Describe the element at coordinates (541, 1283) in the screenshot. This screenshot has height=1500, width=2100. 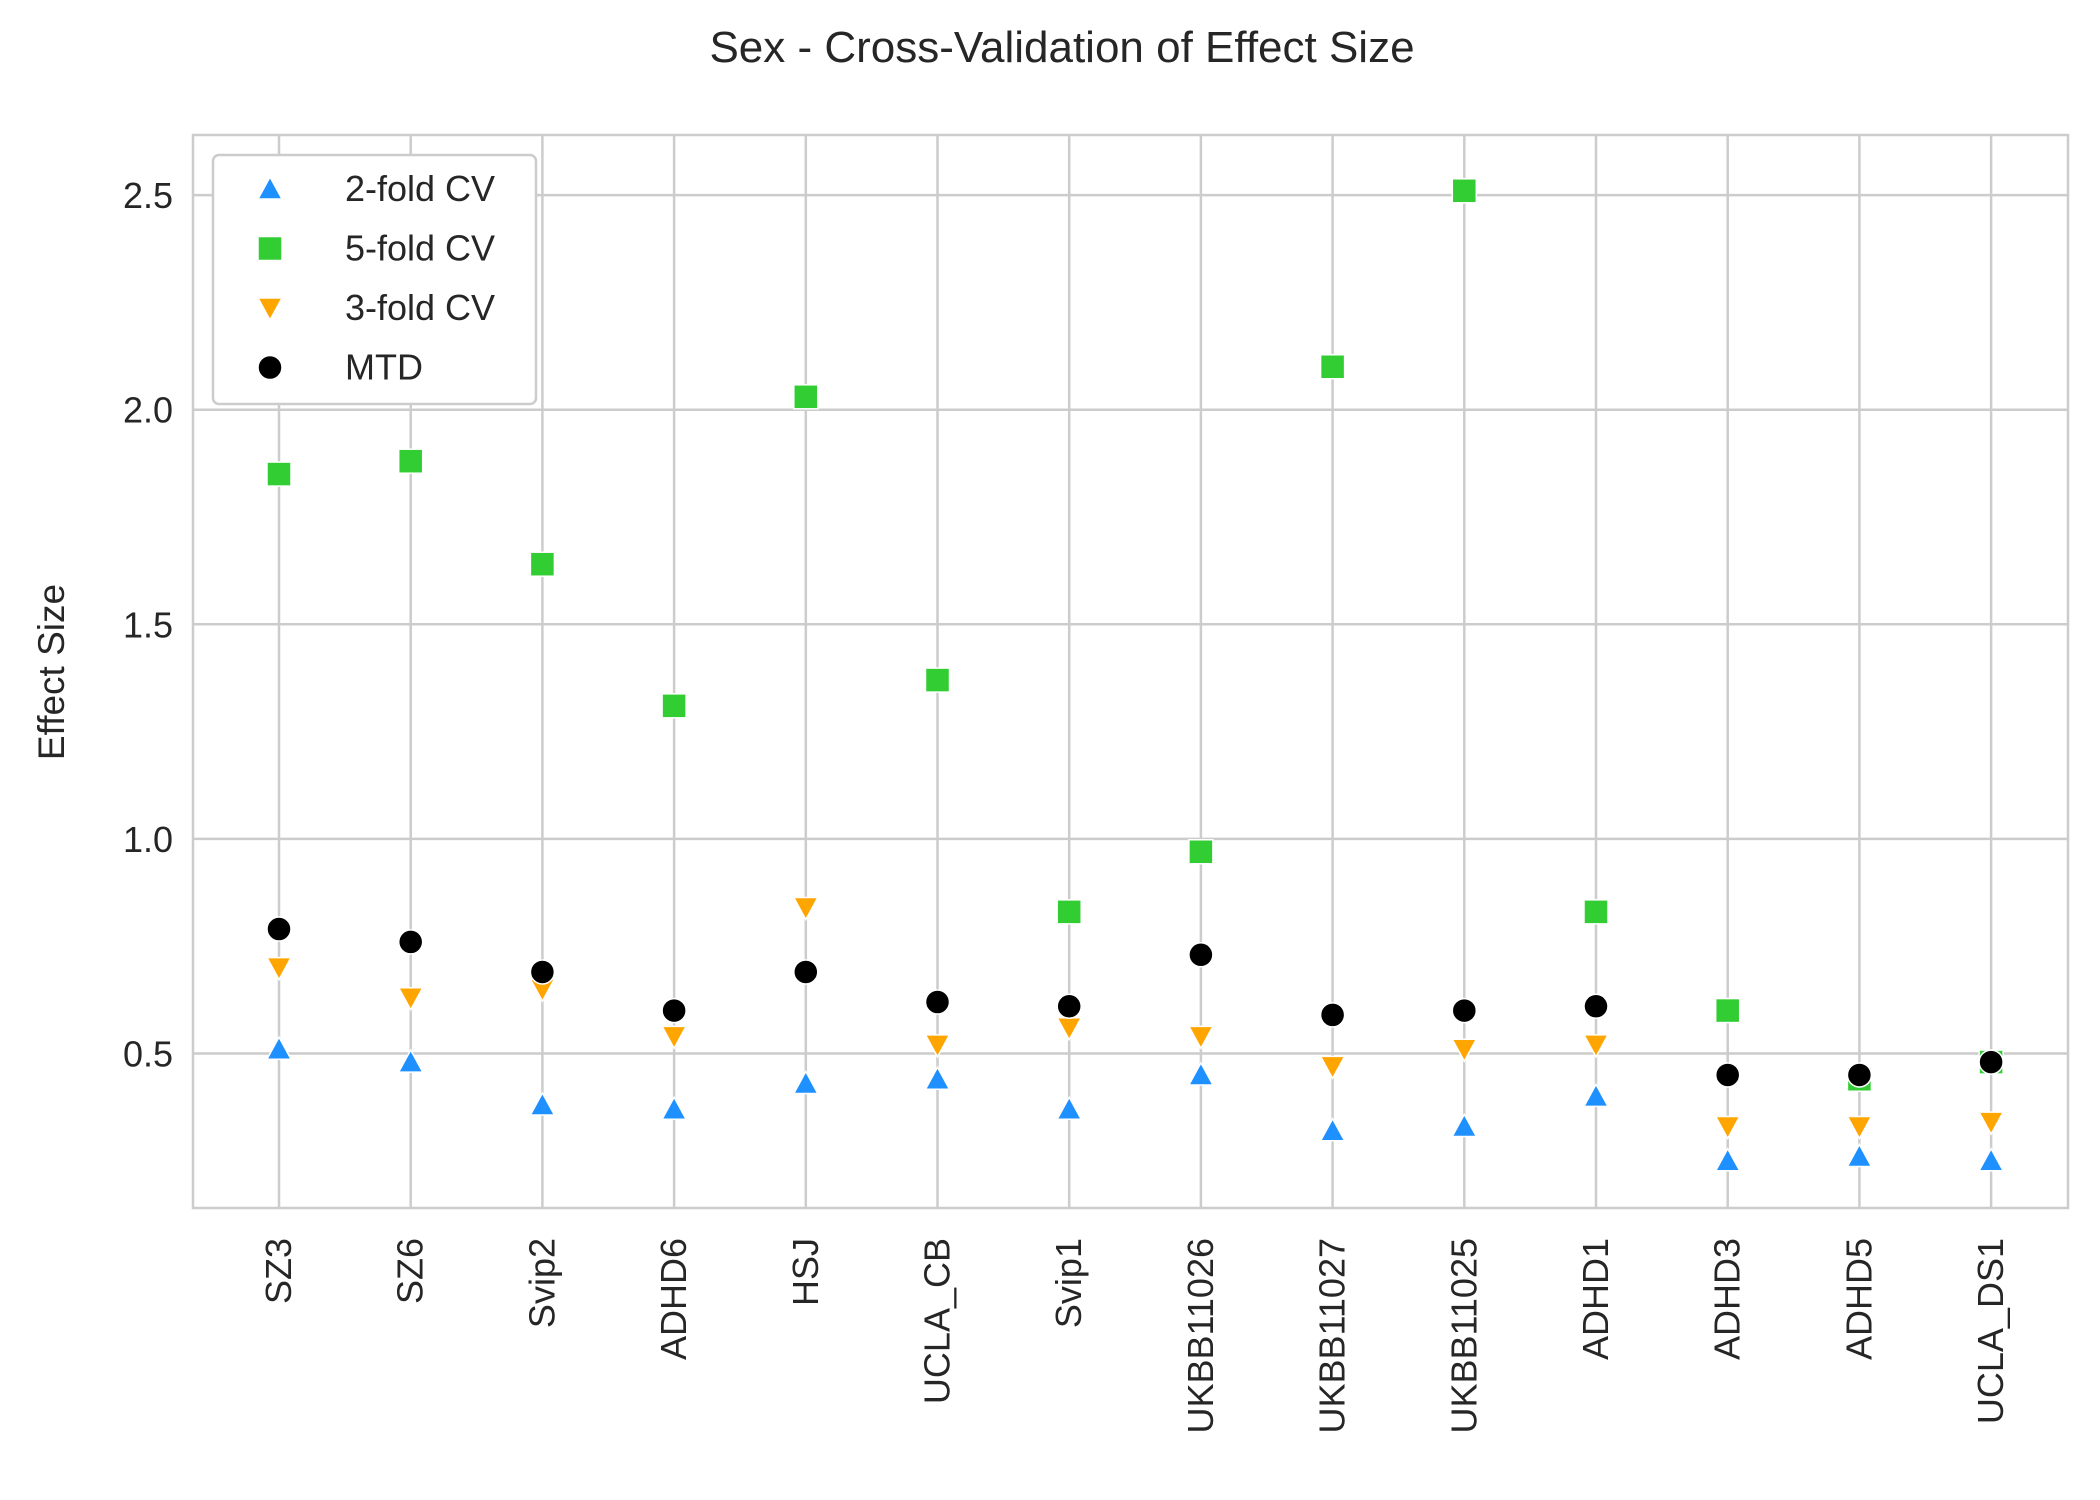
I see `x-tick-label: Svip2` at that location.